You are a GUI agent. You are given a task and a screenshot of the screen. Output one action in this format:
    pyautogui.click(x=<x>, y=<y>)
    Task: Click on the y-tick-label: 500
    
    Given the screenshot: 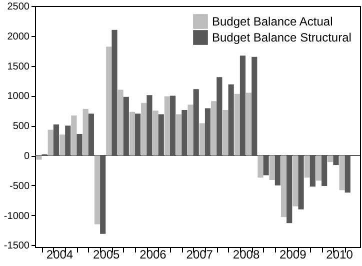 What is the action you would take?
    pyautogui.click(x=21, y=126)
    